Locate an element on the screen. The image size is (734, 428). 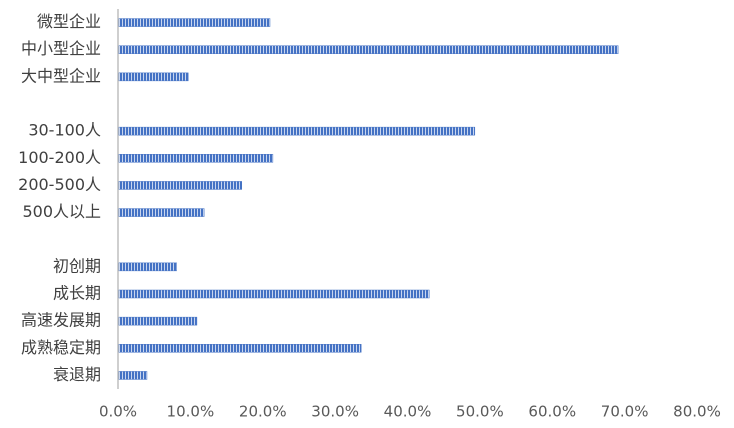
x-tick-label: 80.0% is located at coordinates (697, 412).